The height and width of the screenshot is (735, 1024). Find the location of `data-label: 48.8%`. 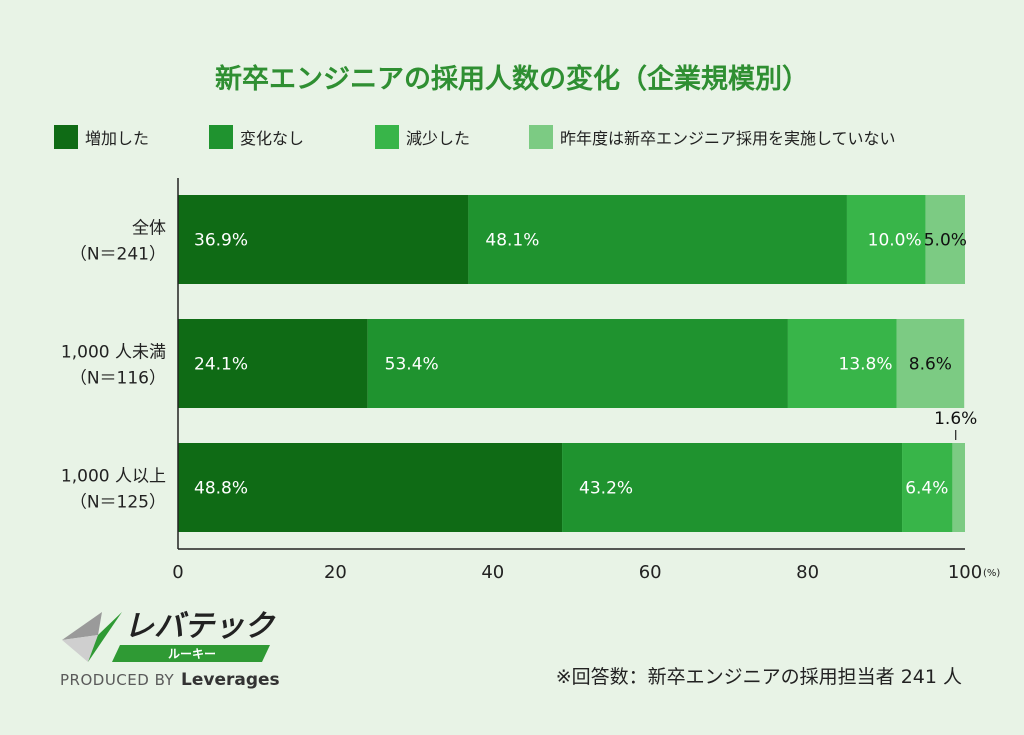

data-label: 48.8% is located at coordinates (221, 489).